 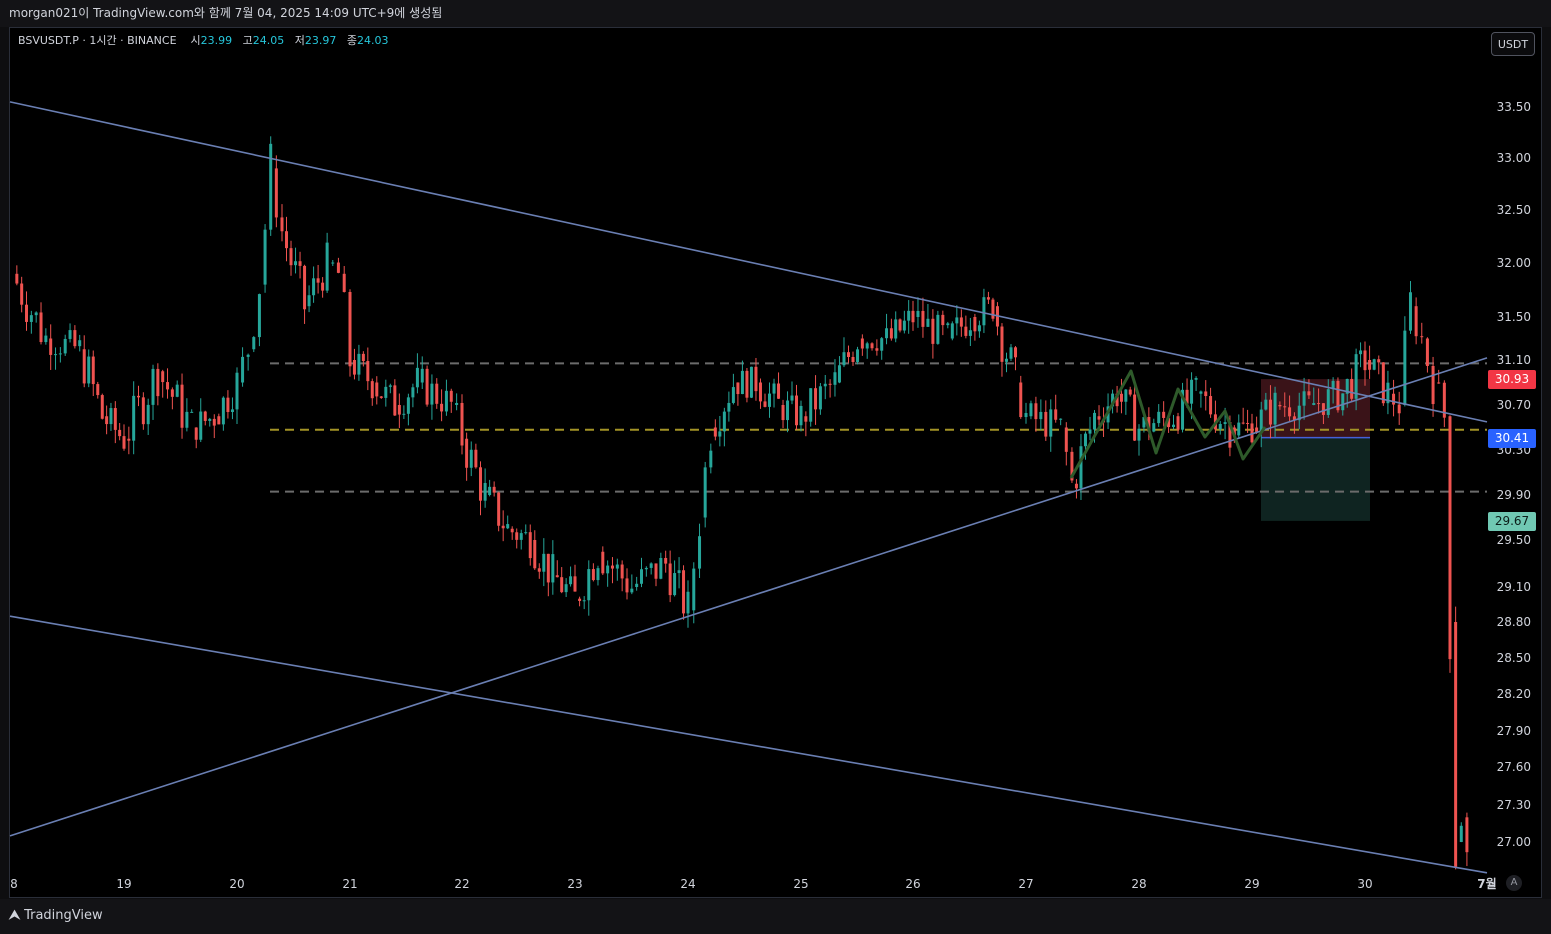 I want to click on take-profit-zone, so click(x=1315, y=479).